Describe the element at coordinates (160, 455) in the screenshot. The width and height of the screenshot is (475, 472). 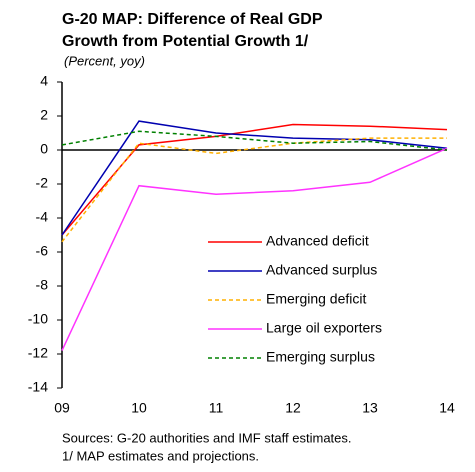
I see `source-note: 1/ MAP estimates and projections.` at that location.